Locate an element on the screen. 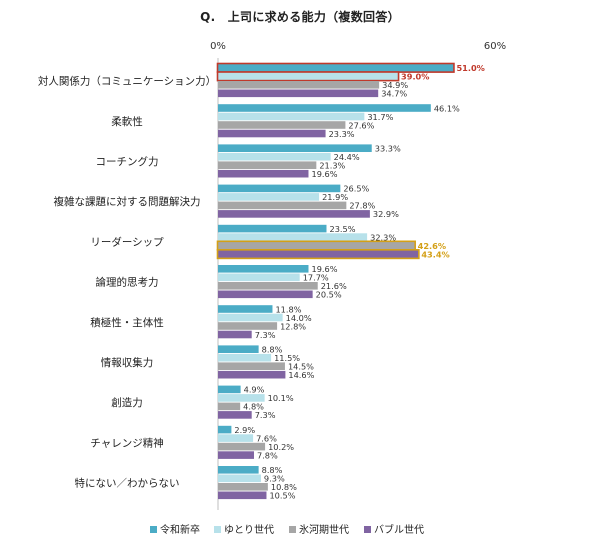 The image size is (600, 555). data-label: 9.3% is located at coordinates (274, 479).